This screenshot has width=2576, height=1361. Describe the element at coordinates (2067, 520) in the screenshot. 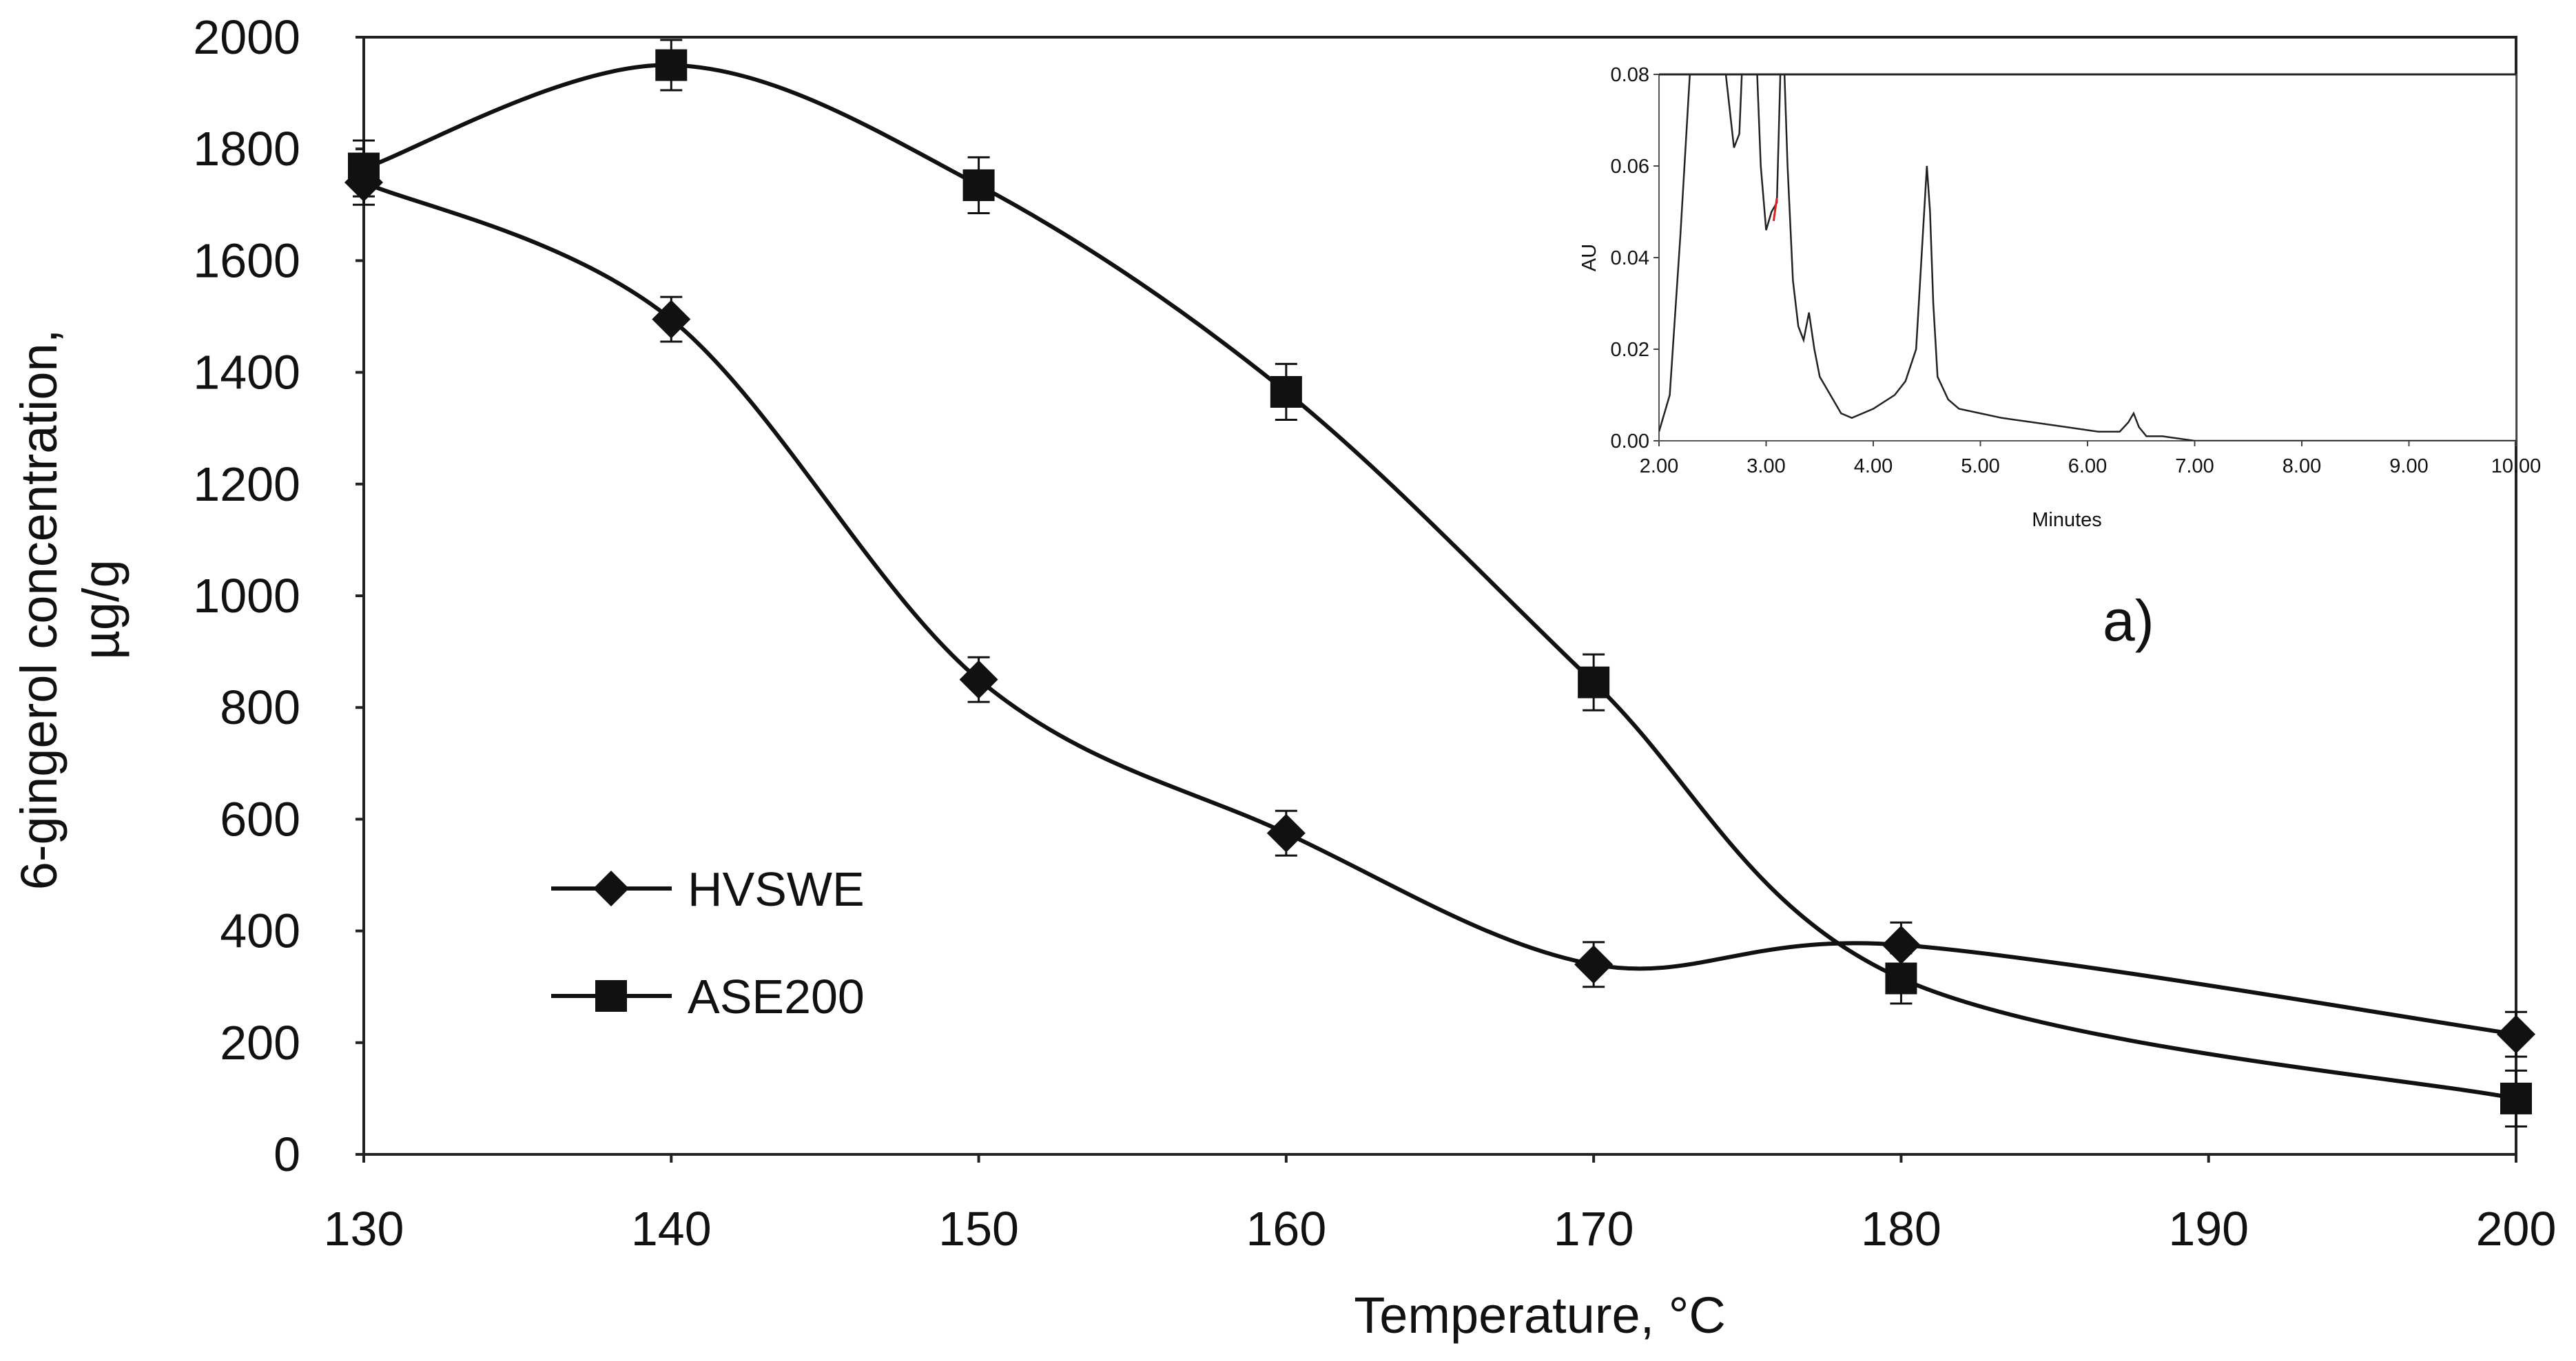

I see `inset-x-axis-title: Minutes` at that location.